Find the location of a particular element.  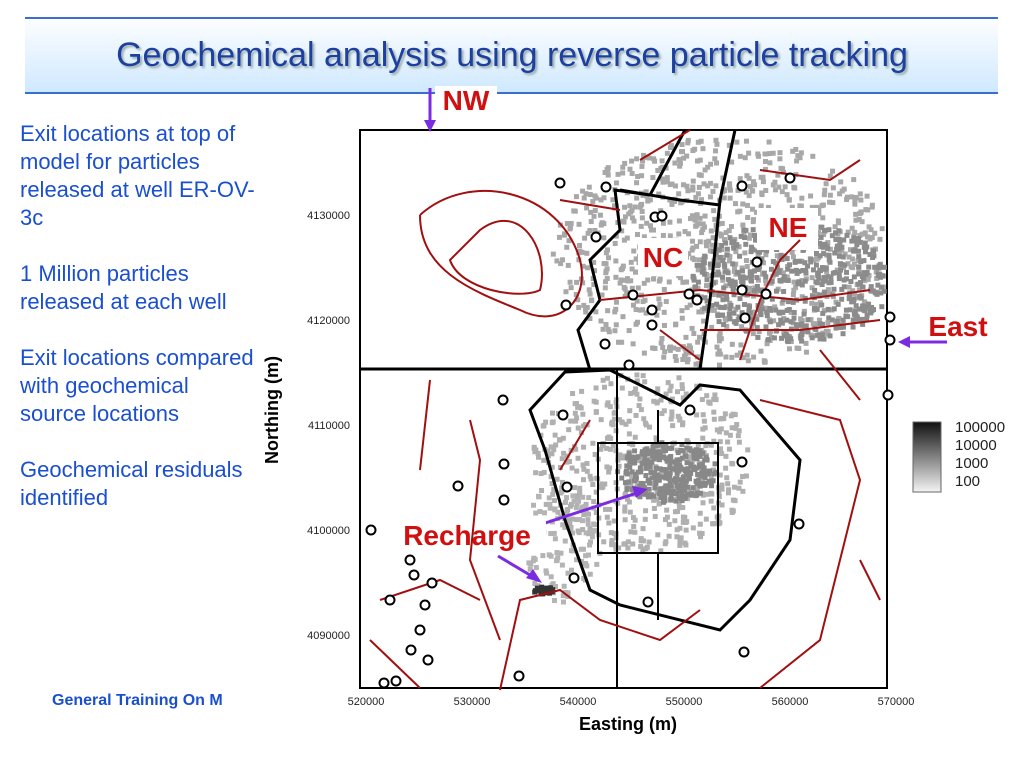

bullet: Geochemical residuals identified is located at coordinates (131, 483).